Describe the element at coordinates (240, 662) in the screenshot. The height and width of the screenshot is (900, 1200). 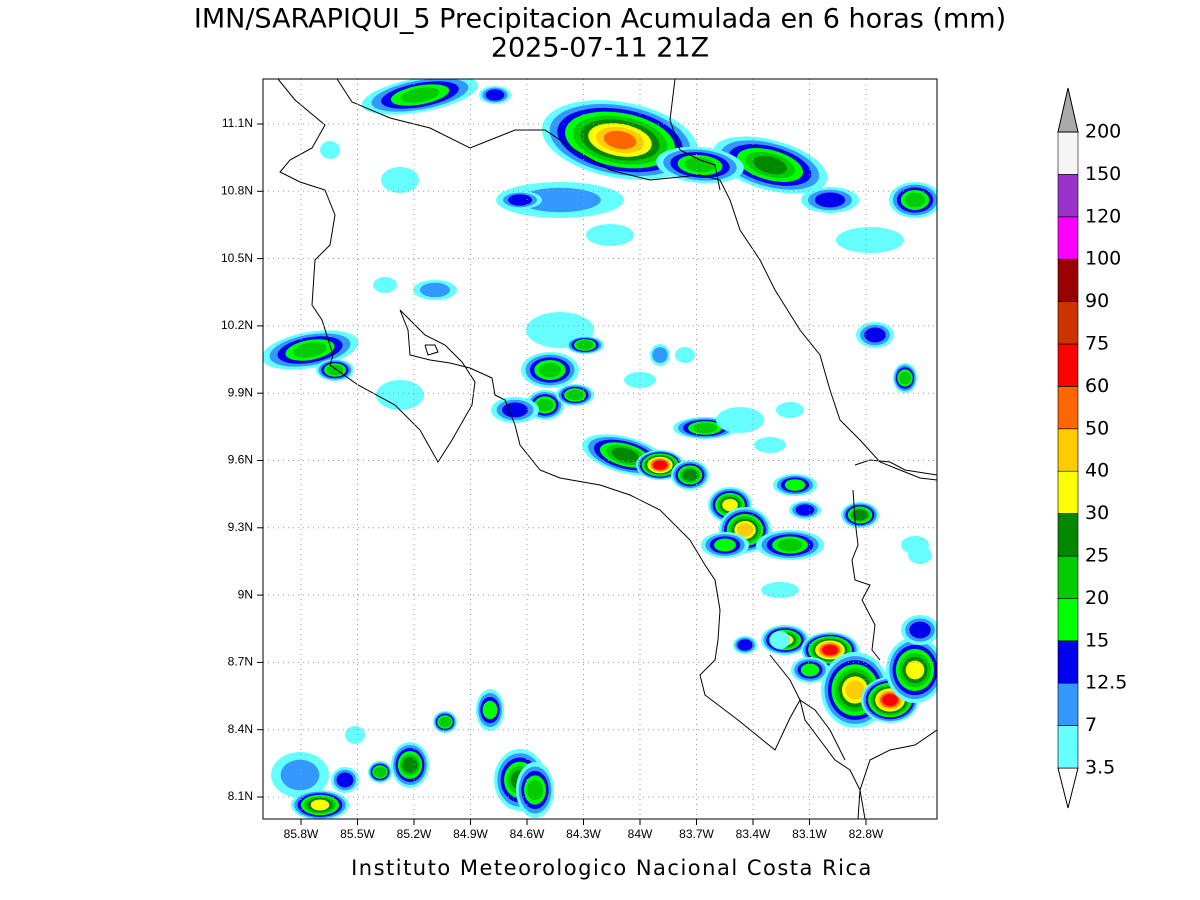
I see `lat-label: 8.7N` at that location.